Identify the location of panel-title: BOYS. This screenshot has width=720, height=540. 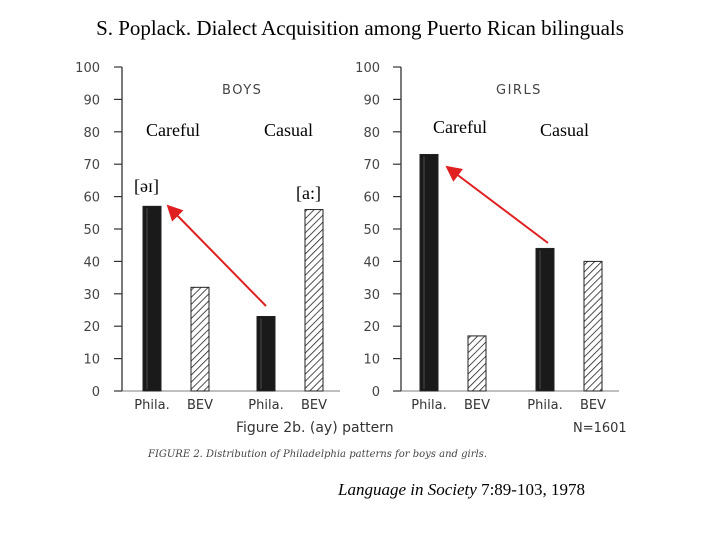
(242, 90).